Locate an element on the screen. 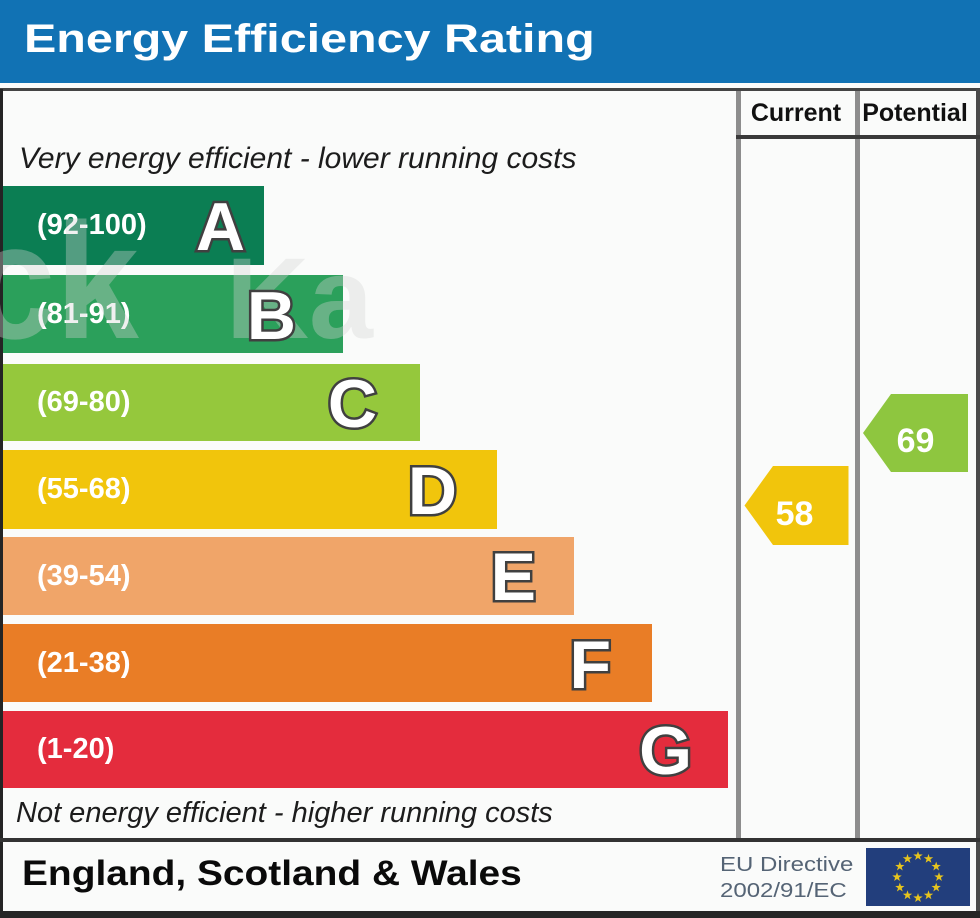 This screenshot has width=980, height=918. svg-text: F is located at coordinates (590, 665).